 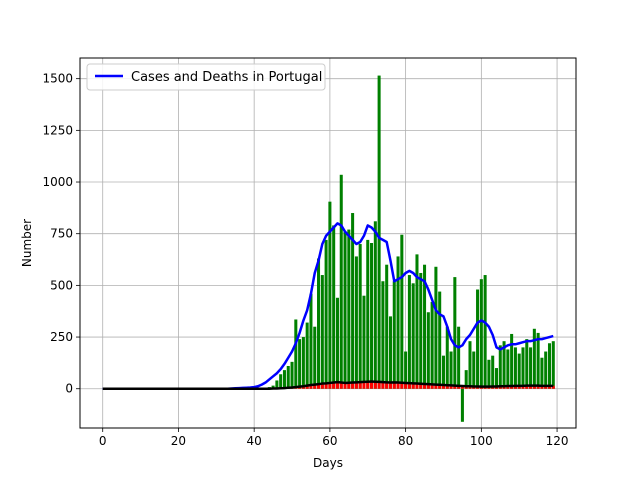 I want to click on x-tick-label: 120, so click(x=557, y=441).